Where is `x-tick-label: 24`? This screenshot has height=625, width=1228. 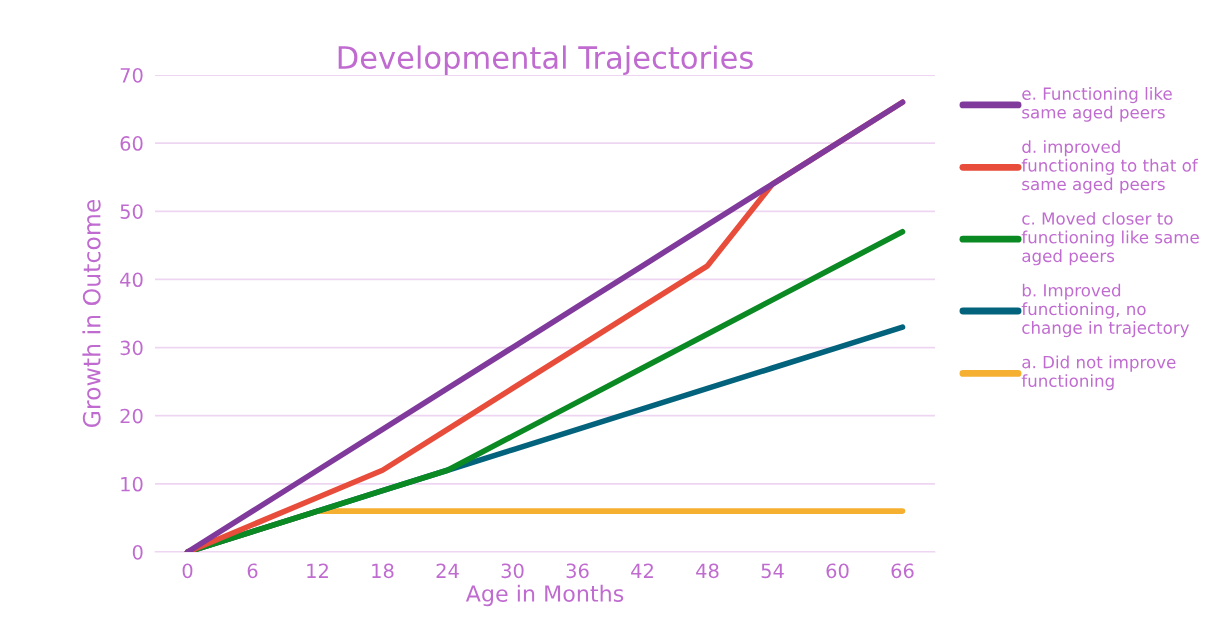
x-tick-label: 24 is located at coordinates (447, 570).